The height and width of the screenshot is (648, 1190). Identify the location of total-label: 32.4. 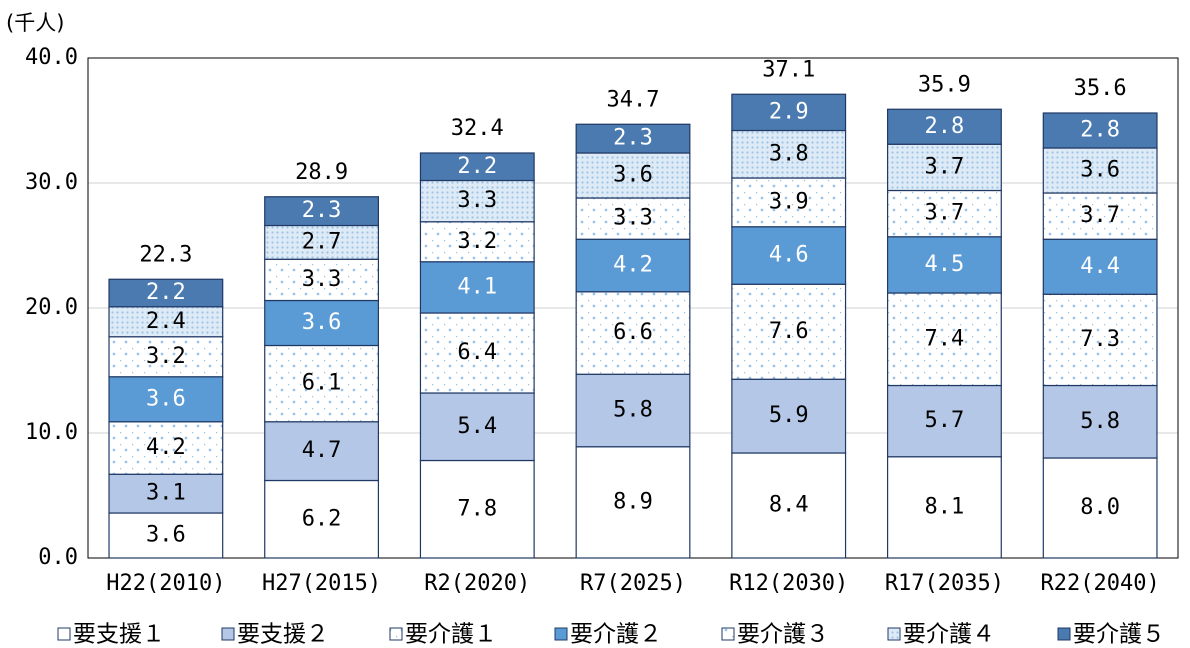
(477, 128).